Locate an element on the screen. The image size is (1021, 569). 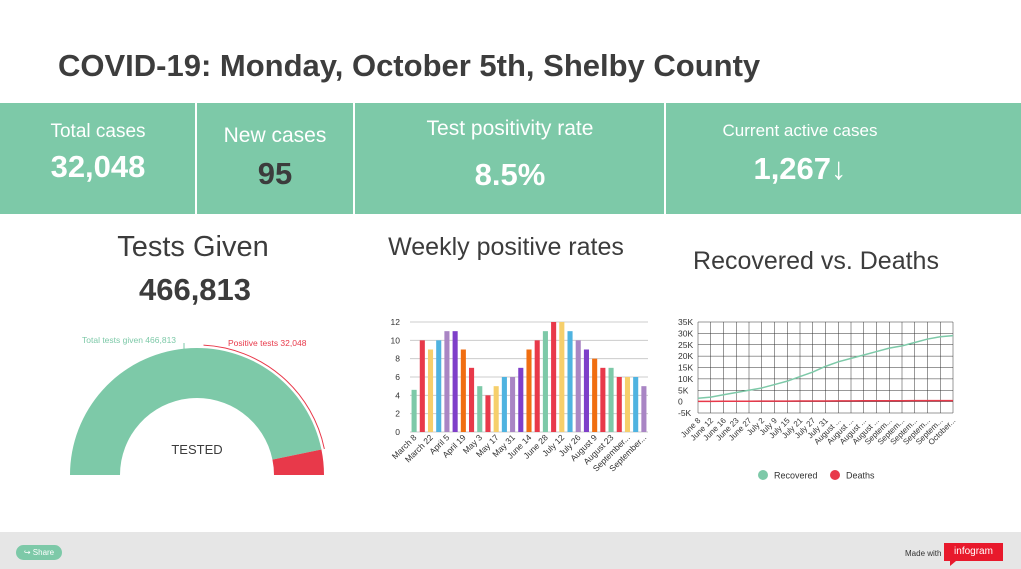
line-y-tick-label: 20K is located at coordinates (685, 356).